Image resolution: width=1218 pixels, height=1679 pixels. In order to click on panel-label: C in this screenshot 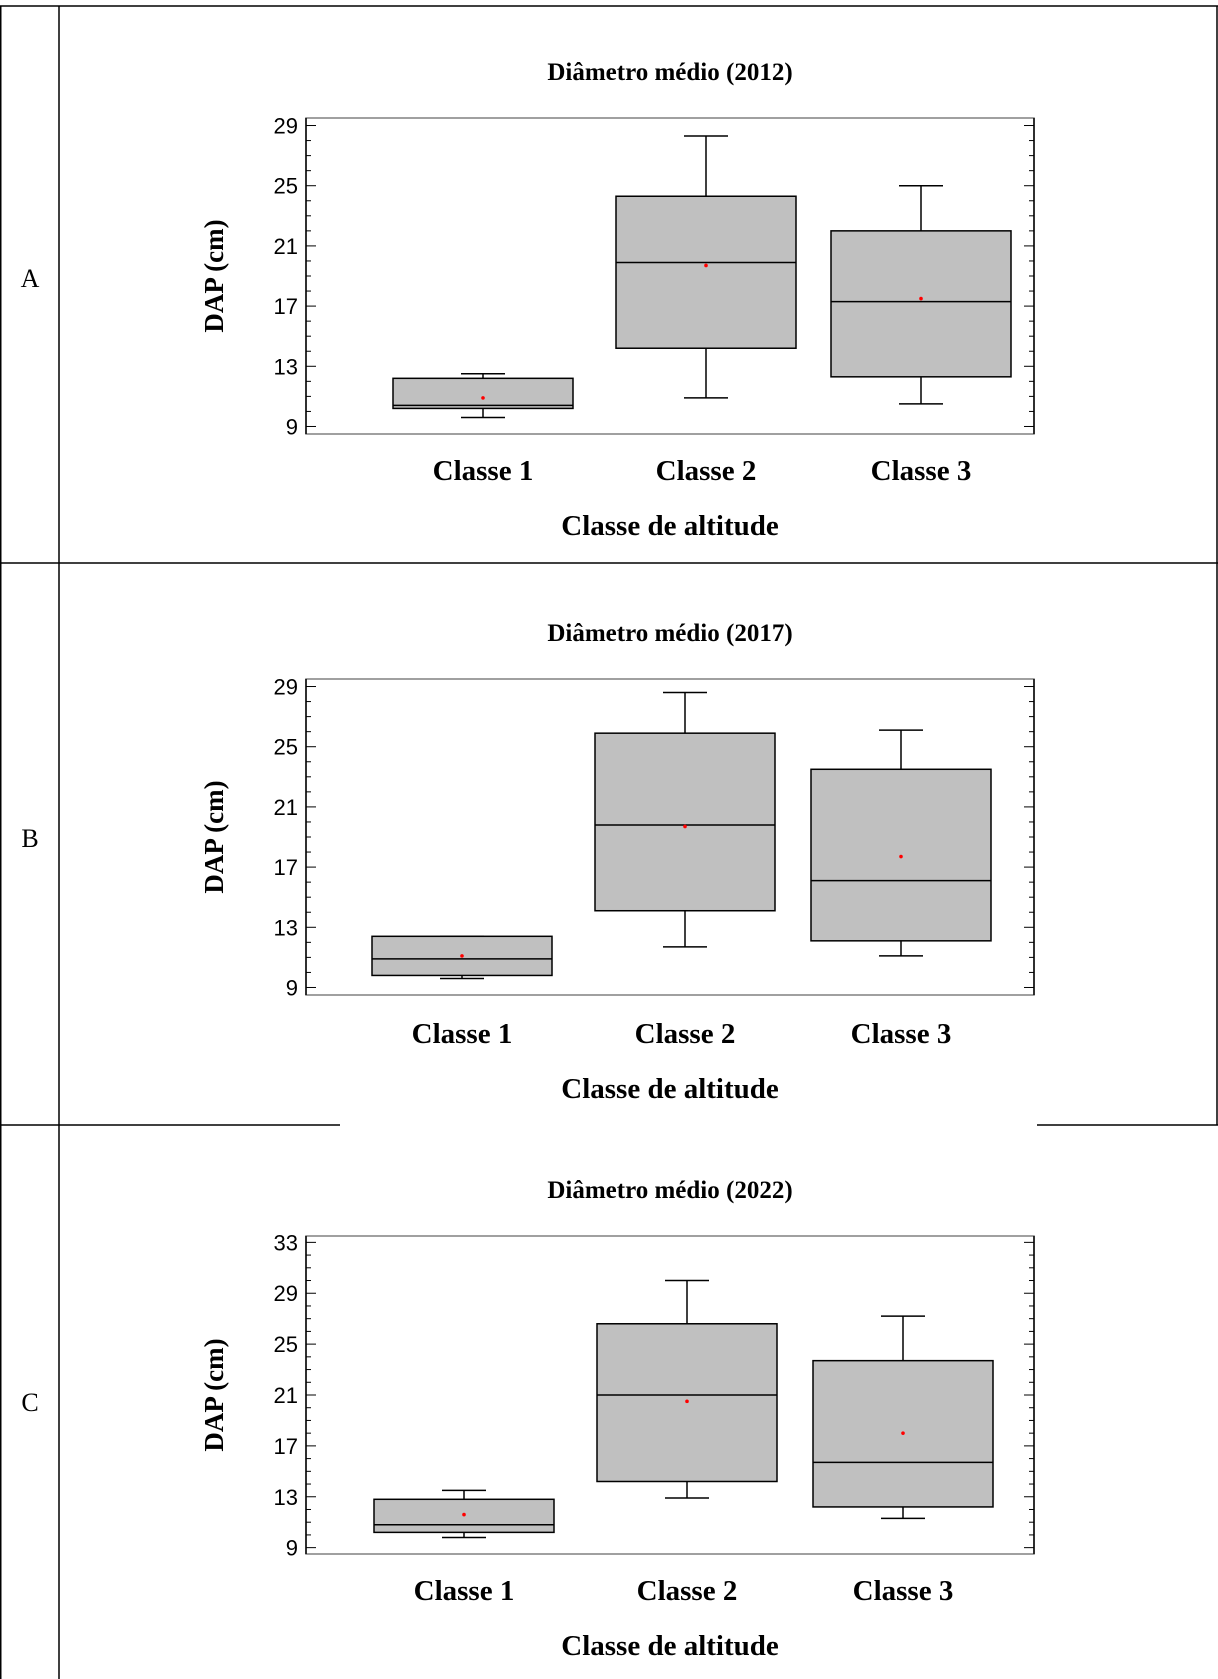, I will do `click(30, 1402)`.